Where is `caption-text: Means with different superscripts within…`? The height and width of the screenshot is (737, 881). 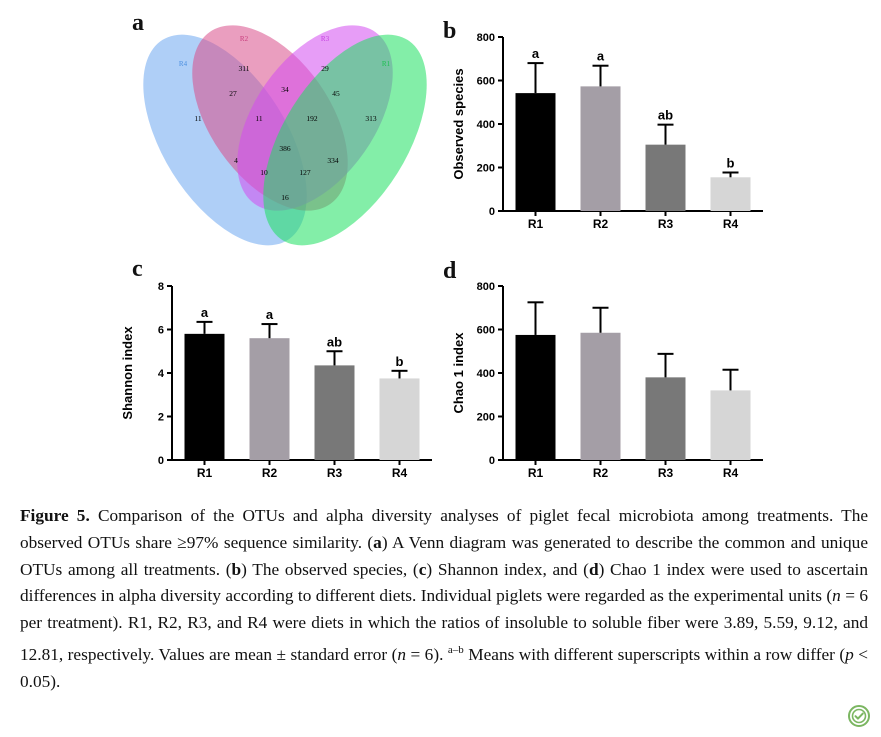 caption-text: Means with different superscripts within… is located at coordinates (654, 654).